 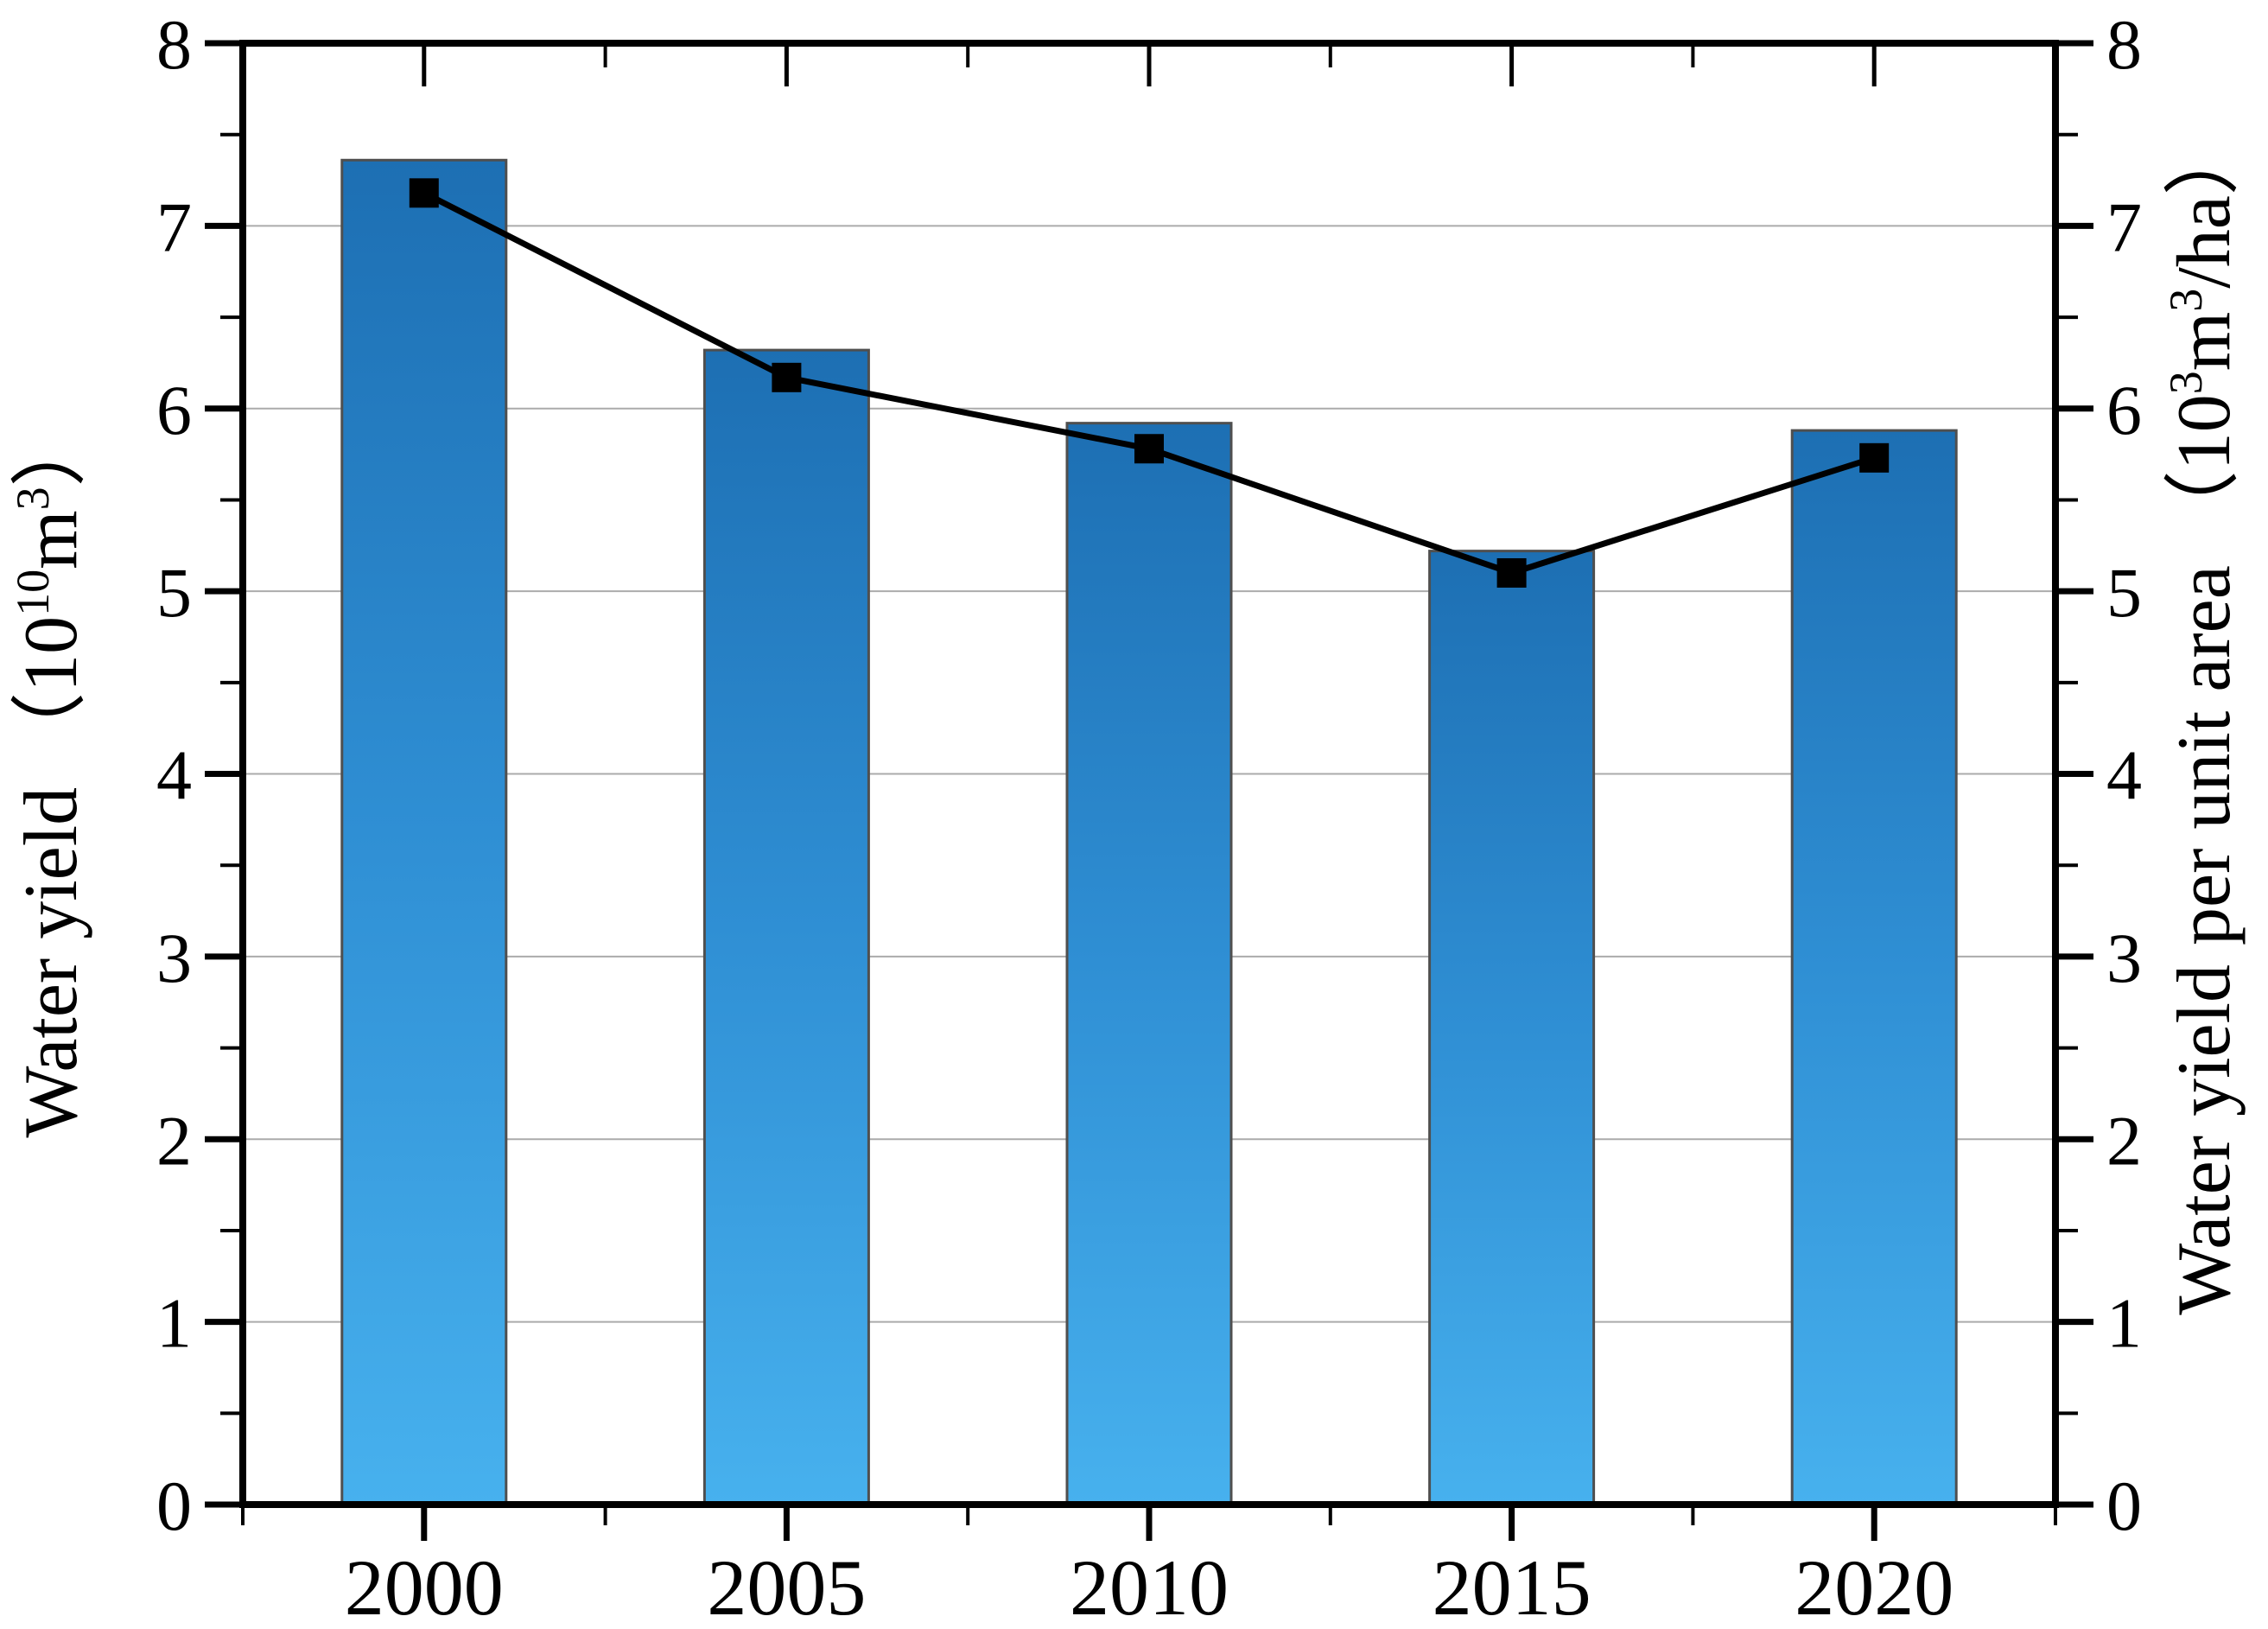 What do you see at coordinates (2124, 958) in the screenshot?
I see `right-axis-tick-label-3: 3` at bounding box center [2124, 958].